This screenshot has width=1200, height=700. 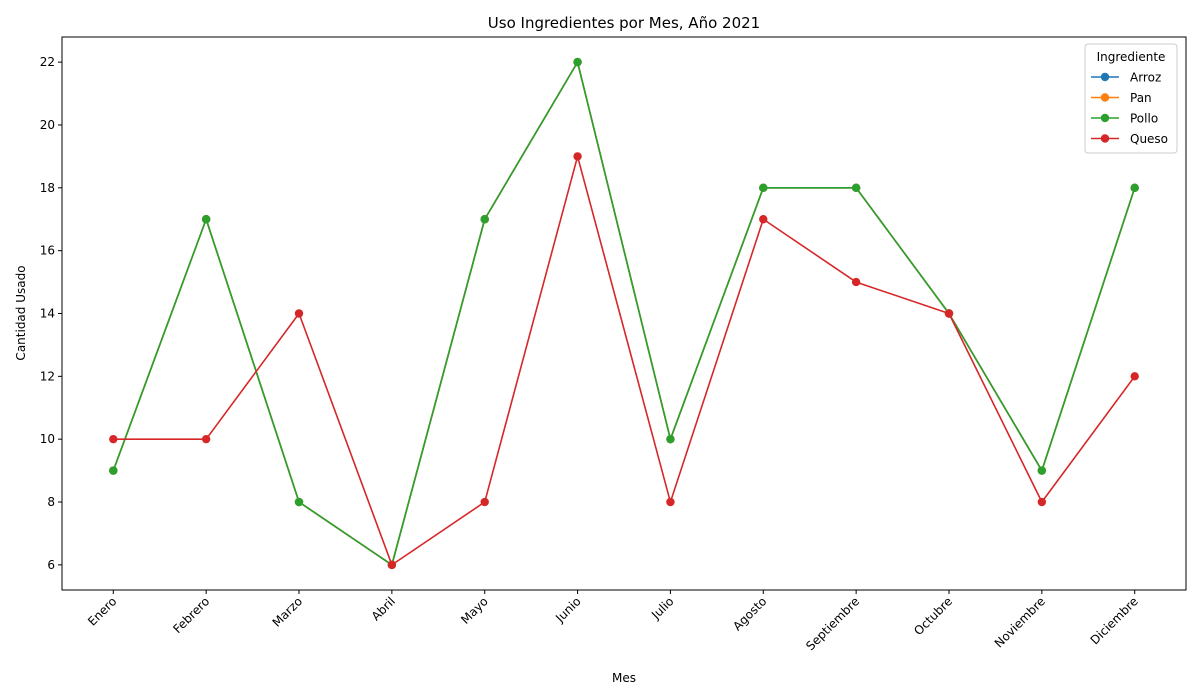 I want to click on y-axis-title: Cantidad Usado, so click(x=21, y=312).